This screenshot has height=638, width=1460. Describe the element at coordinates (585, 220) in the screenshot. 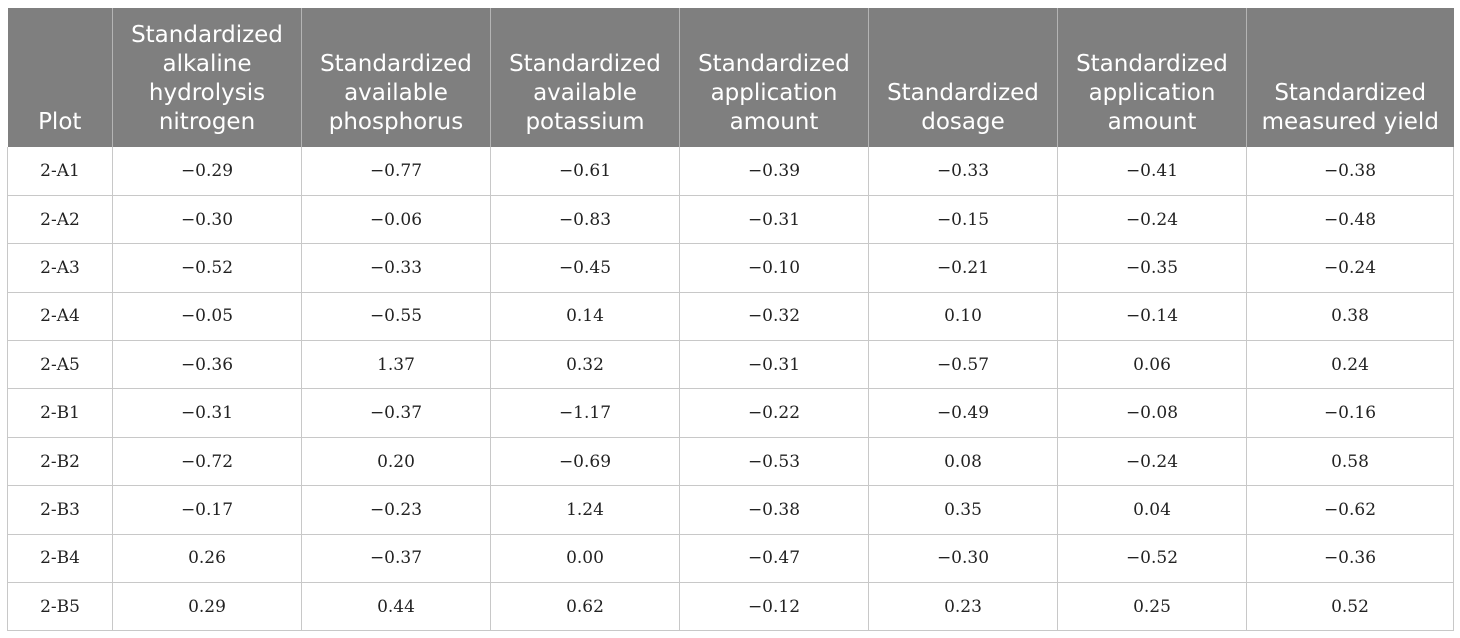

I see `cell-available-potassium: −0.83` at that location.